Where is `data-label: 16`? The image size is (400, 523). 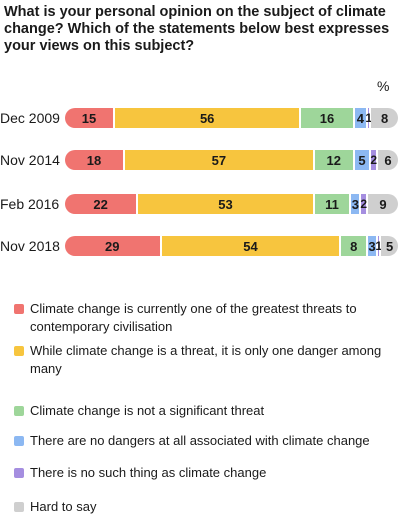 data-label: 16 is located at coordinates (327, 118).